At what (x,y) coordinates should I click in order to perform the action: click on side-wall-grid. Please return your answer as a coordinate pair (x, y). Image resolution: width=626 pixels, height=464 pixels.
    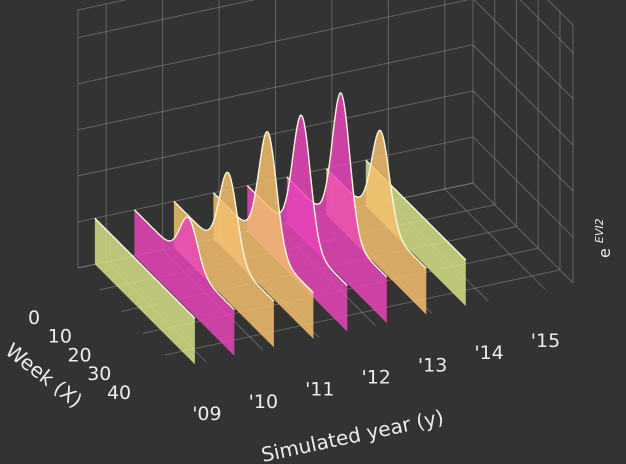
    Looking at the image, I should click on (523, 142).